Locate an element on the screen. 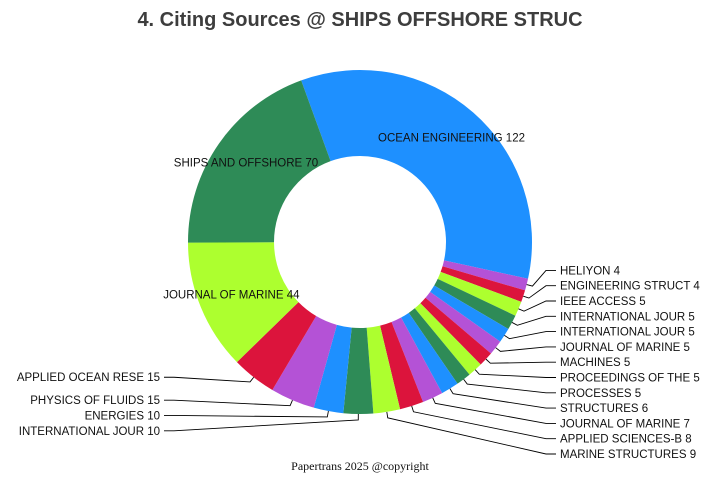  slice-label-7: JOURNAL OF MARINE 5 is located at coordinates (625, 348).